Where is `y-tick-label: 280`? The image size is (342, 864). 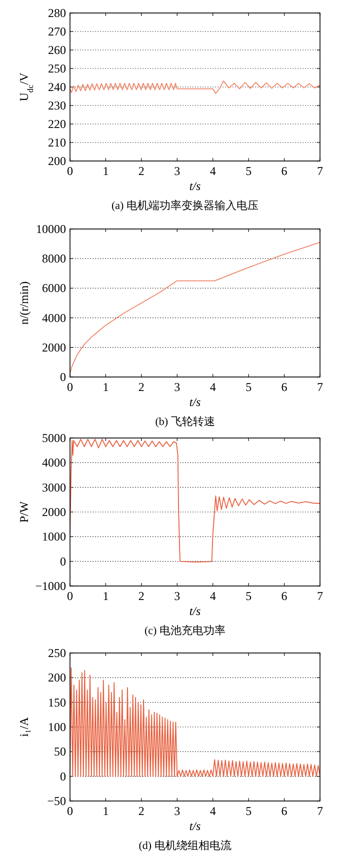 y-tick-label: 280 is located at coordinates (57, 13).